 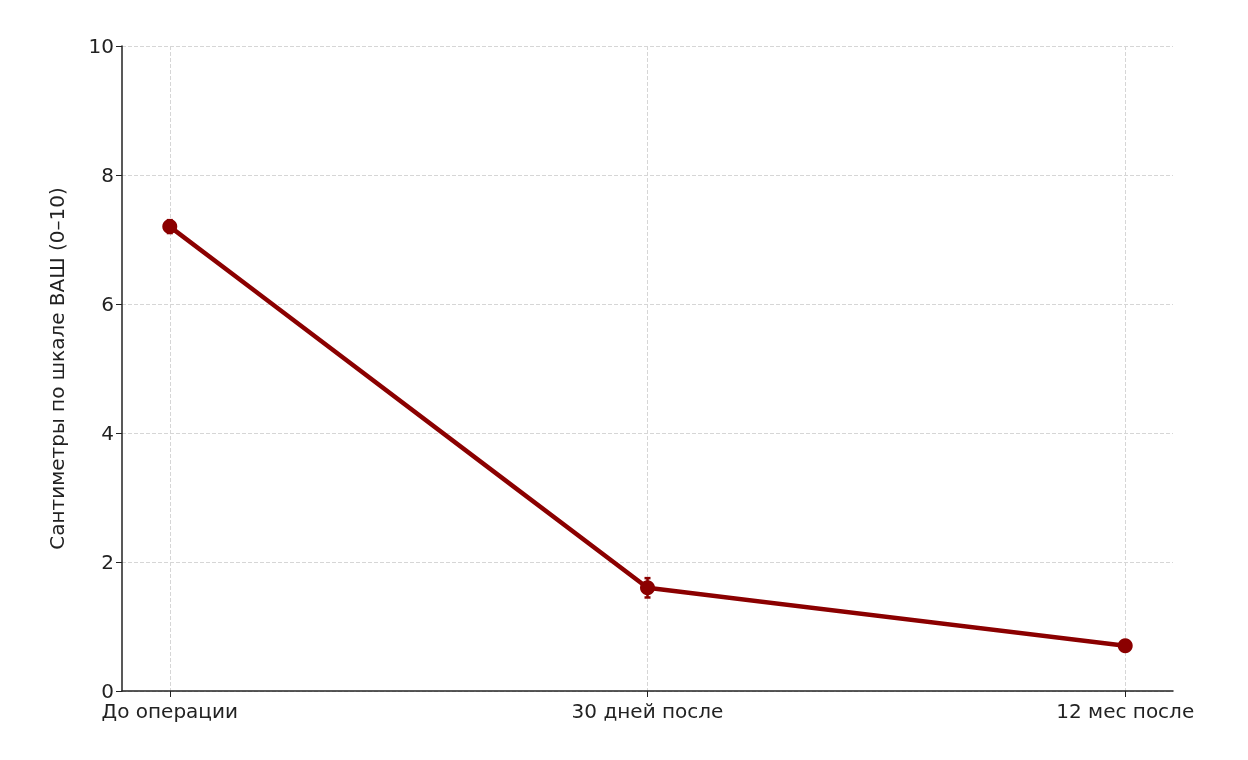 I want to click on y-tick-label: 4, so click(x=107, y=433).